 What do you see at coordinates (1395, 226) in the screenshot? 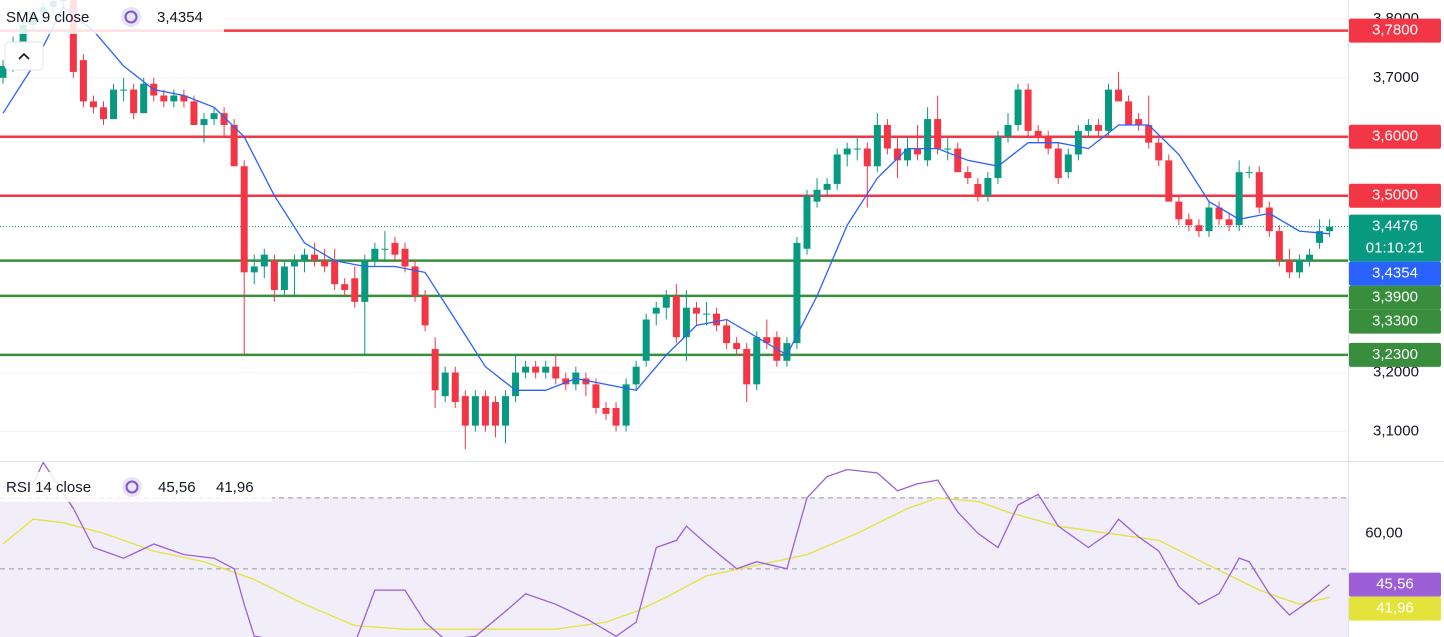
I see `last-price-label: 3,4476` at bounding box center [1395, 226].